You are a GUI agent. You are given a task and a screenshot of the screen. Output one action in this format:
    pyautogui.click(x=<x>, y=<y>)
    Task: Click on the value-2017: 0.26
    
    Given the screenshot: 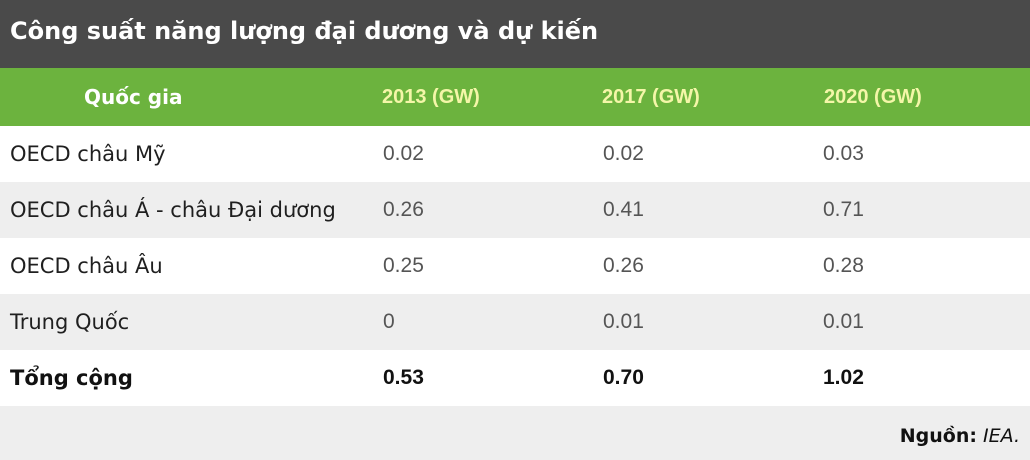 What is the action you would take?
    pyautogui.click(x=623, y=265)
    